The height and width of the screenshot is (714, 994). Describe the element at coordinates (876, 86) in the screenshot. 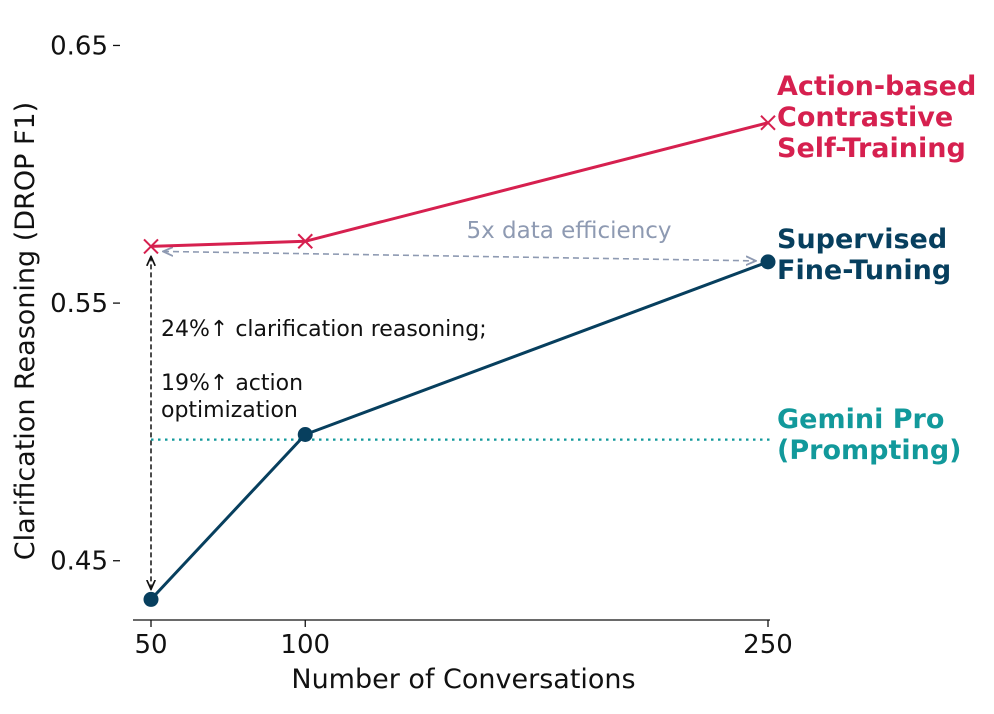

I see `series-label-action-based: Action-based` at that location.